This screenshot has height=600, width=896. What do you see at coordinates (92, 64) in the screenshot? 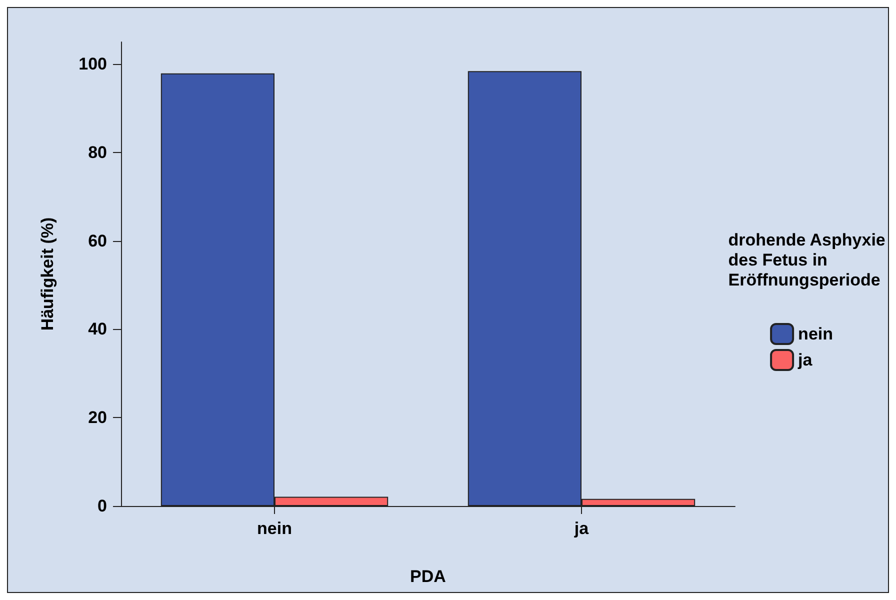
I see `y-tick-label: 100` at bounding box center [92, 64].